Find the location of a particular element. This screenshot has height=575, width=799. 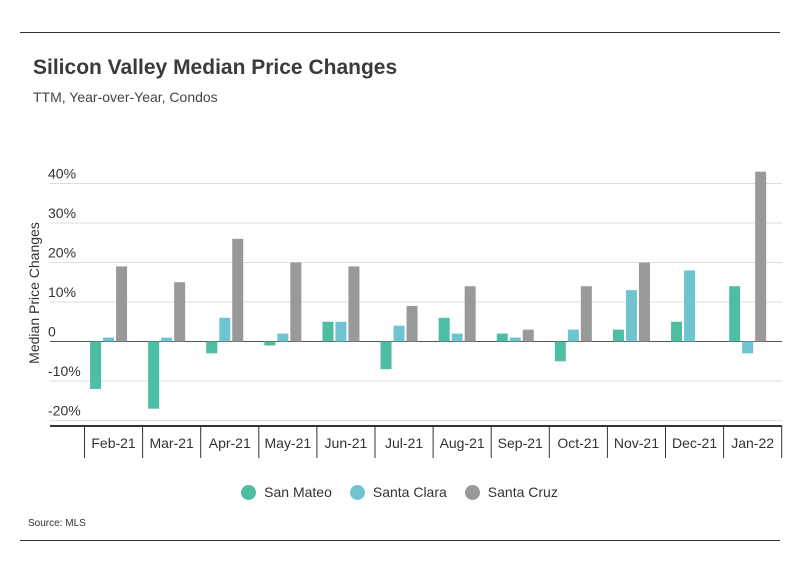

y-tick-label: 0 is located at coordinates (52, 332).